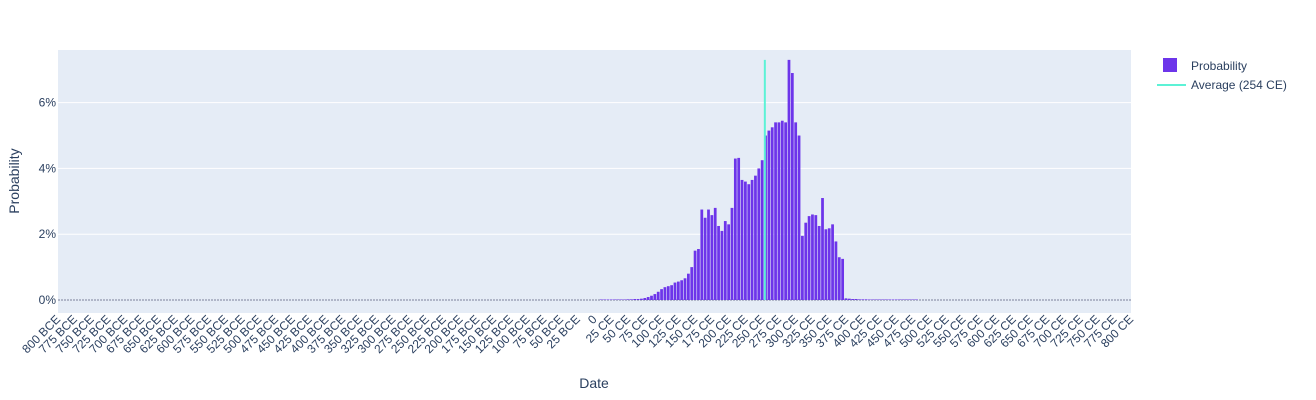 The height and width of the screenshot is (400, 1316). What do you see at coordinates (14, 180) in the screenshot?
I see `y-axis-title: Probability` at bounding box center [14, 180].